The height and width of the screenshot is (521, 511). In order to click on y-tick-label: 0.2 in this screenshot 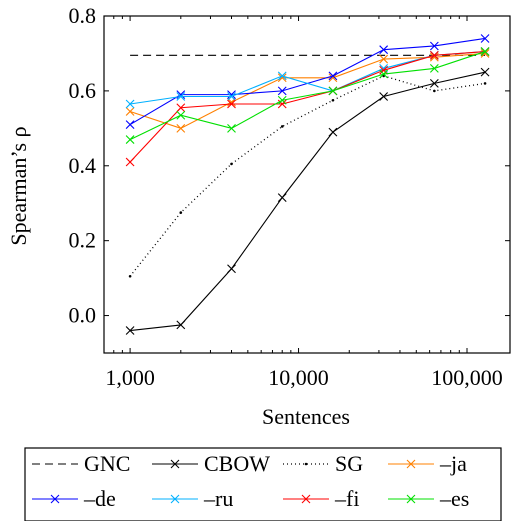, I will do `click(83, 240)`.